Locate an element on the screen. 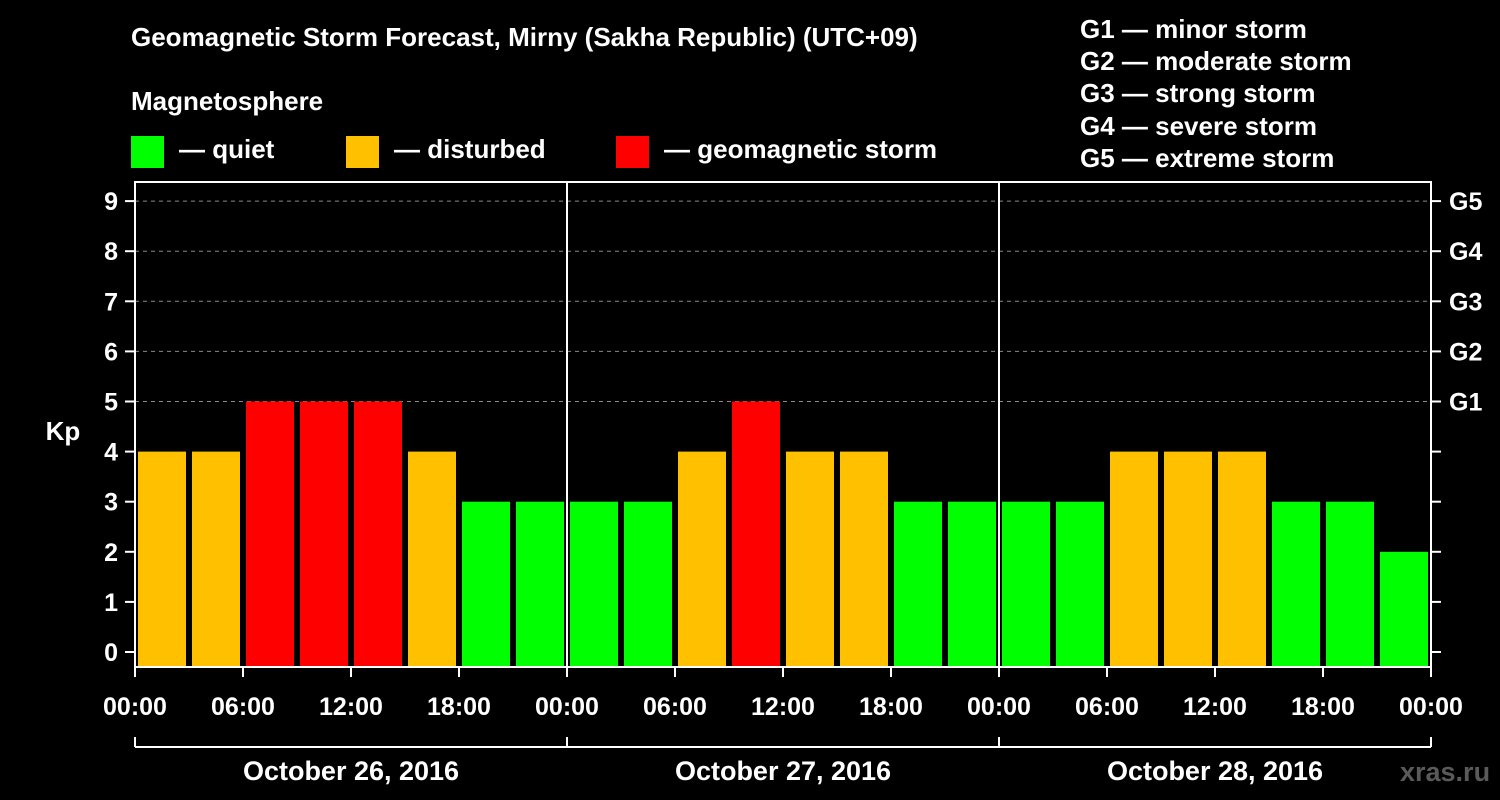  legend-label-quiet: — quiet is located at coordinates (227, 149).